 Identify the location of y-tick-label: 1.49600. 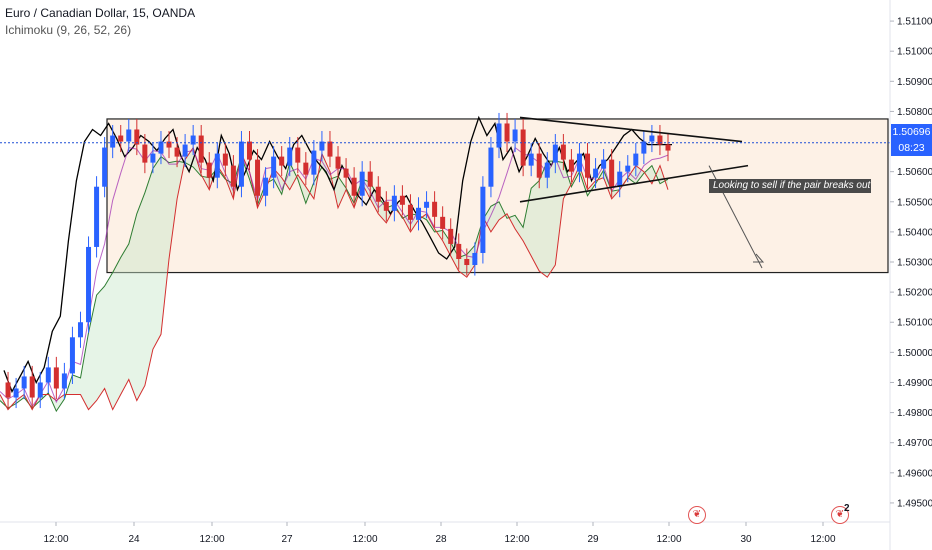
(914, 473).